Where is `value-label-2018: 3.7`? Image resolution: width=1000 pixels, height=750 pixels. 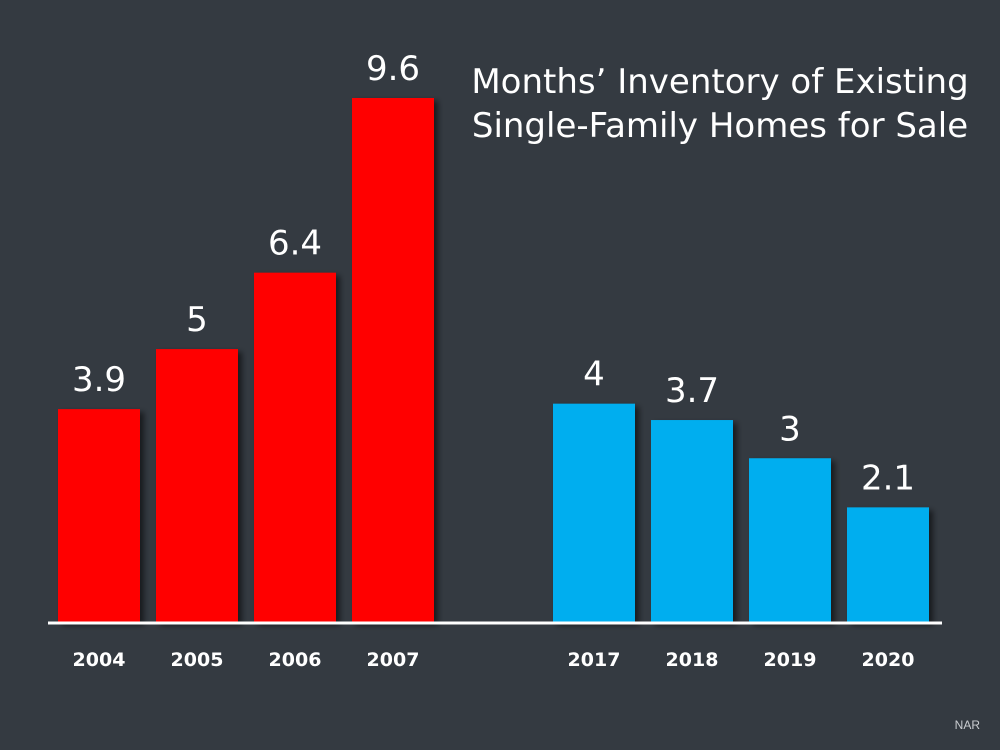
value-label-2018: 3.7 is located at coordinates (692, 391).